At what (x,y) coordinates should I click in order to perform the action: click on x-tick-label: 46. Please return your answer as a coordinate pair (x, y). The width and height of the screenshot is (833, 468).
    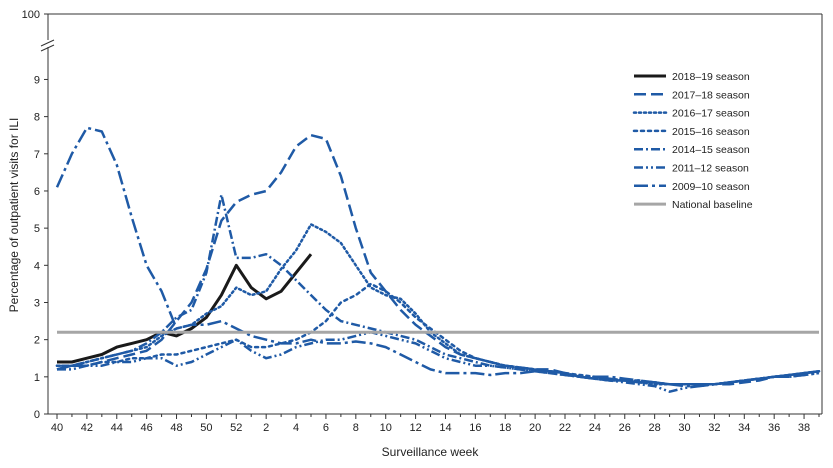
    Looking at the image, I should click on (147, 428).